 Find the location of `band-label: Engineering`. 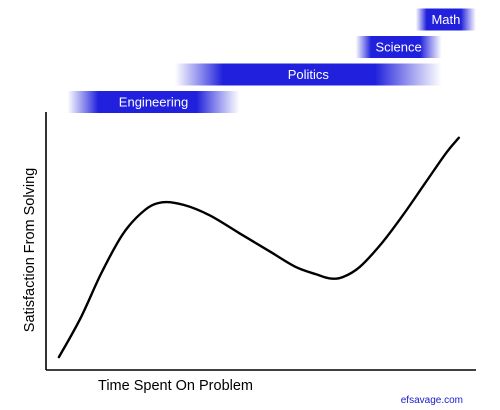

band-label: Engineering is located at coordinates (153, 102).